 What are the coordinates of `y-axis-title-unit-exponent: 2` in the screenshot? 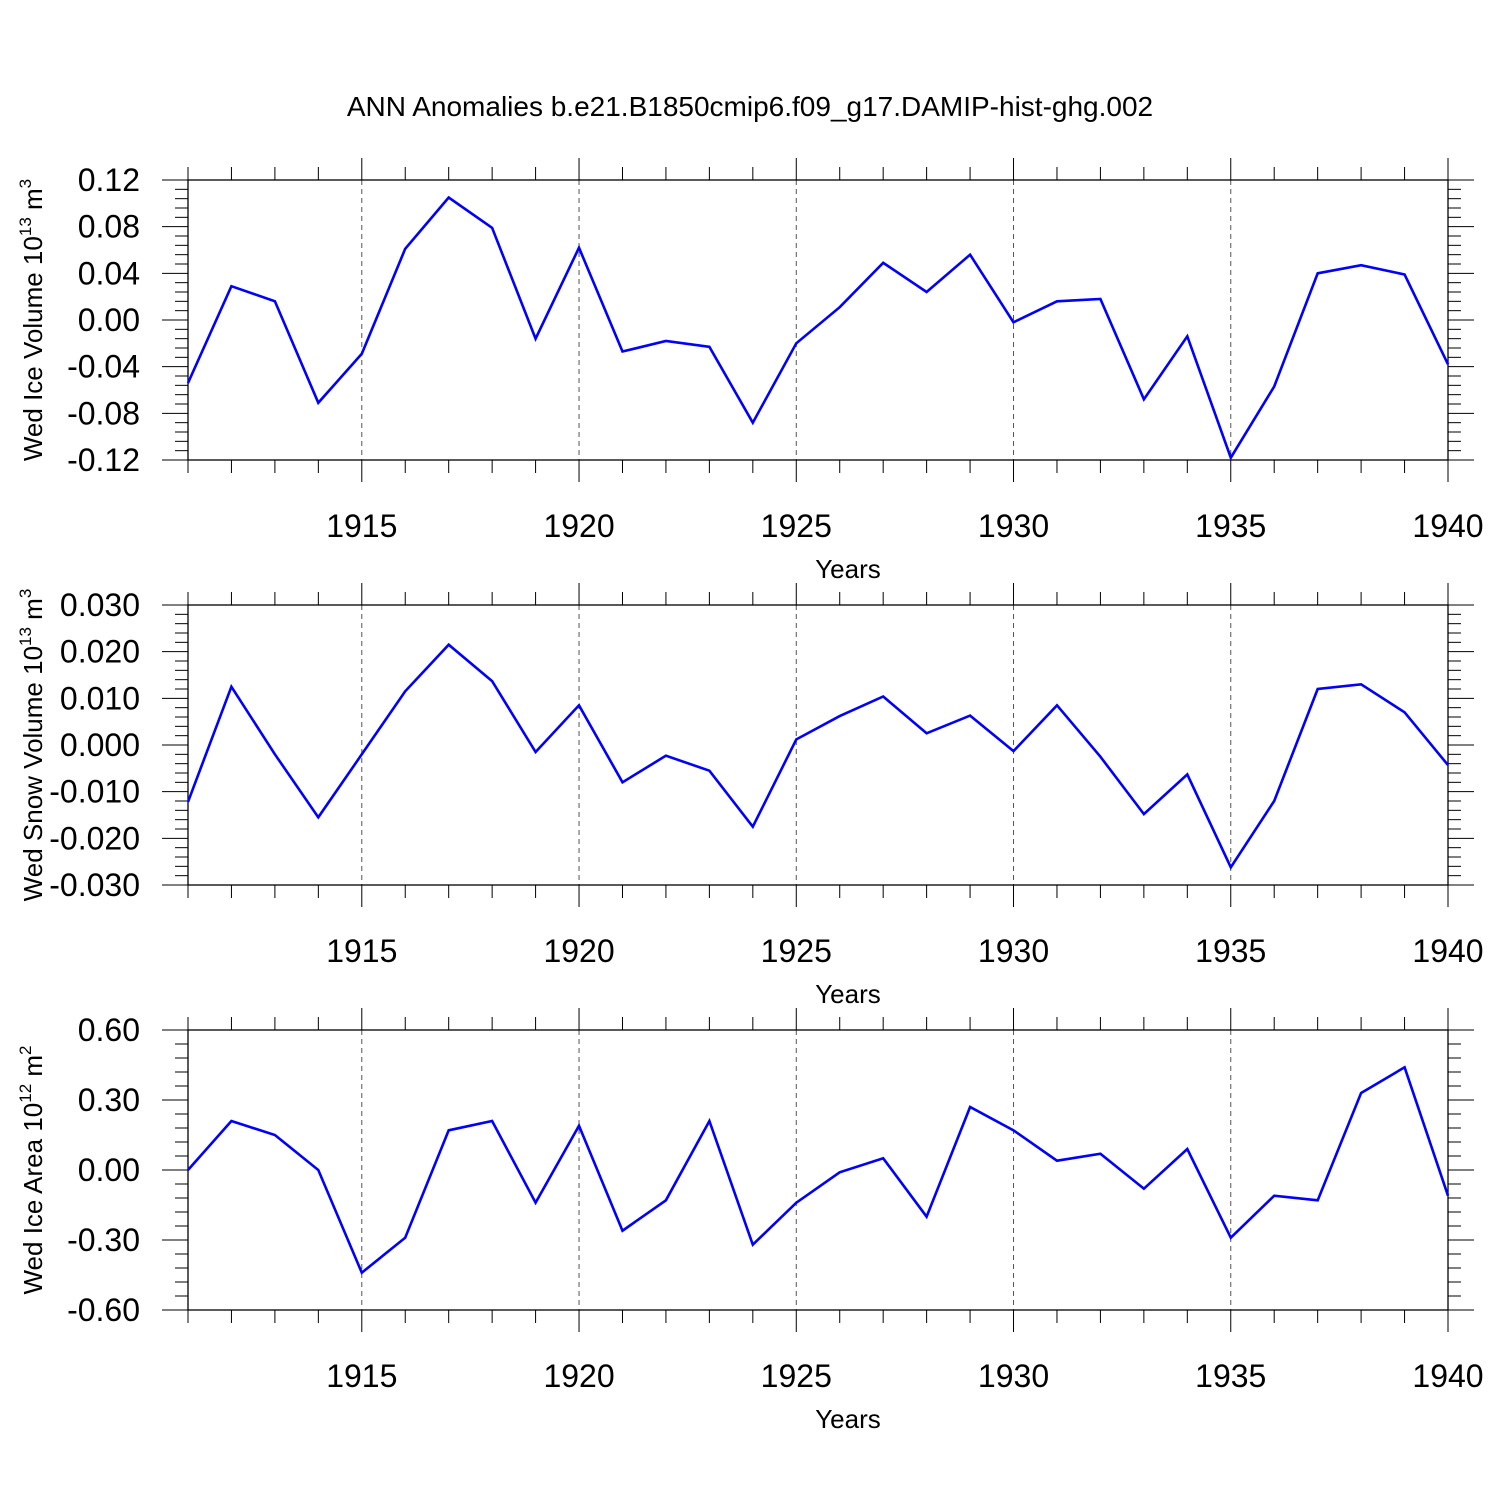 It's located at (25, 1049).